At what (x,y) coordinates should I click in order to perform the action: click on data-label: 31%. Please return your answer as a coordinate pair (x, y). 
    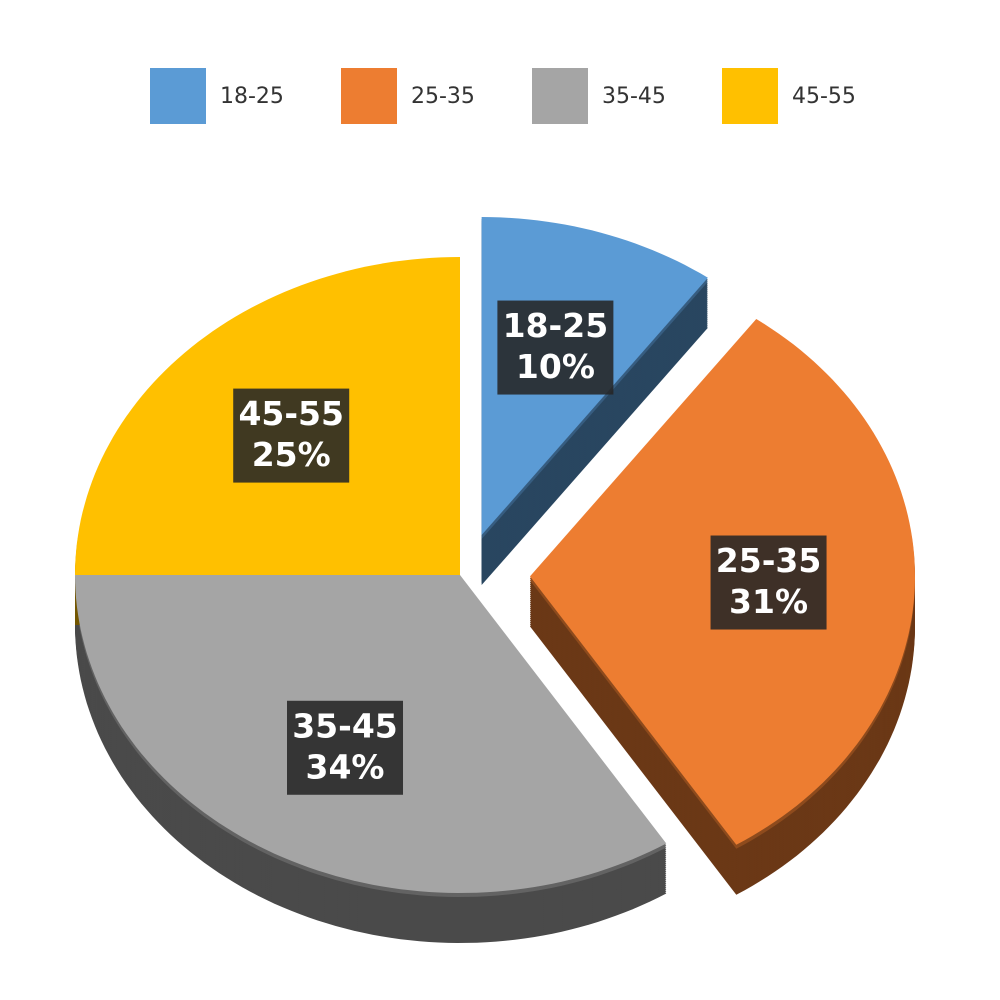
    Looking at the image, I should click on (768, 601).